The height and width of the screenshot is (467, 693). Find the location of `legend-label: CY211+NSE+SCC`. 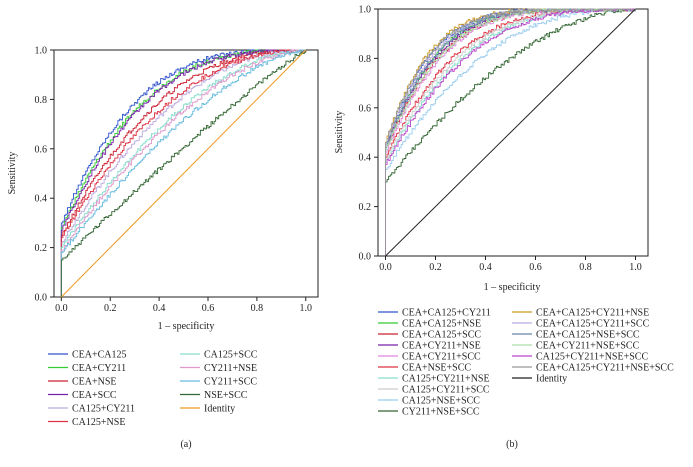

legend-label: CY211+NSE+SCC is located at coordinates (441, 412).